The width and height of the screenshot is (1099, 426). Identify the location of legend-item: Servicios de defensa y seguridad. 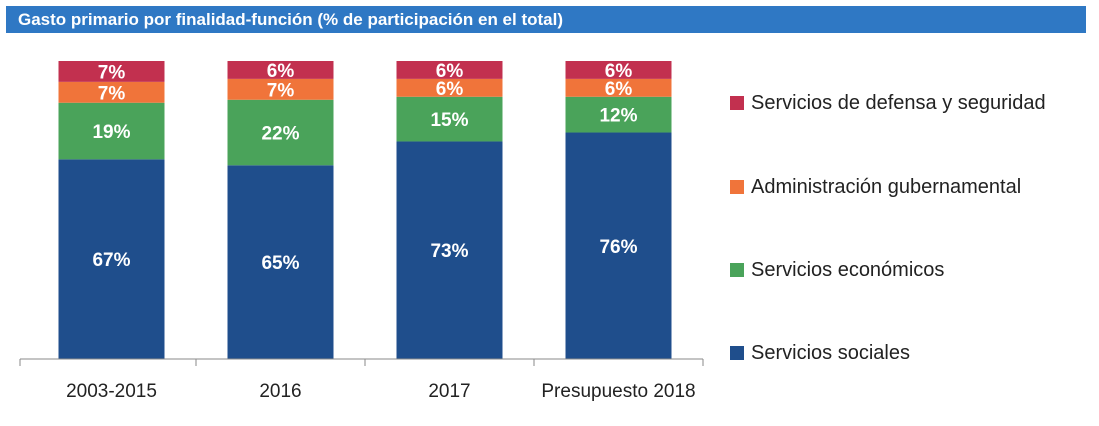
(888, 103).